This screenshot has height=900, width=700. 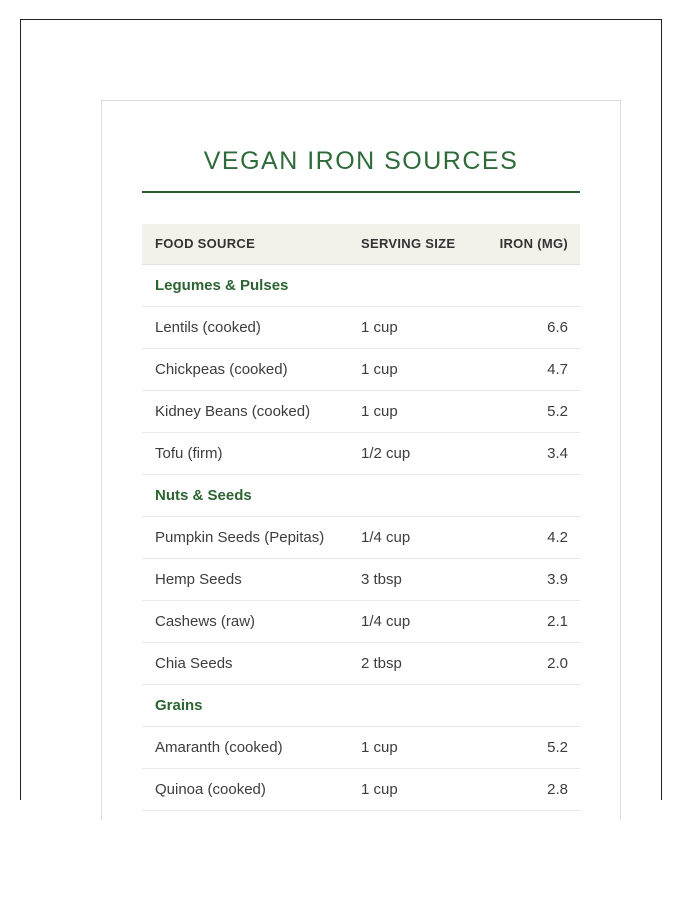 I want to click on iron-cell: 3.9, so click(x=530, y=579).